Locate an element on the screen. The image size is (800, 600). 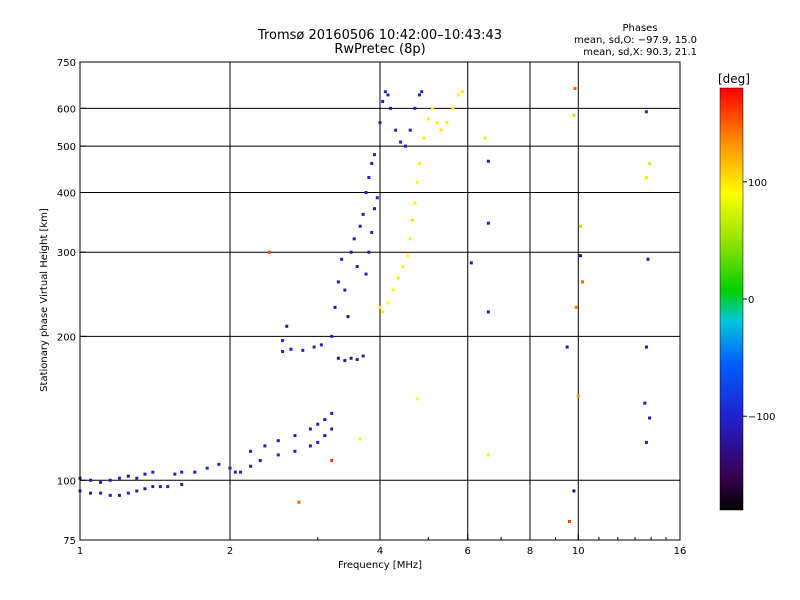
phase-info-line1: mean, sd,O: −97.9, 15.0 is located at coordinates (635, 40).